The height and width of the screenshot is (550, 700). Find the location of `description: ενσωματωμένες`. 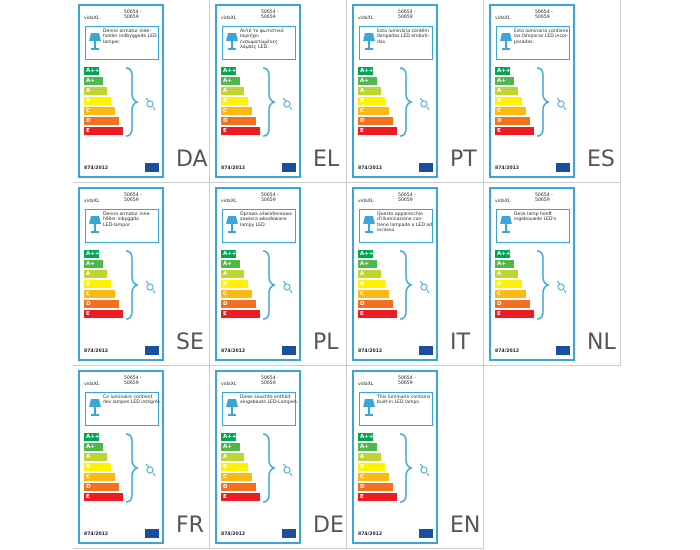

description: ενσωματωμένες is located at coordinates (259, 42).